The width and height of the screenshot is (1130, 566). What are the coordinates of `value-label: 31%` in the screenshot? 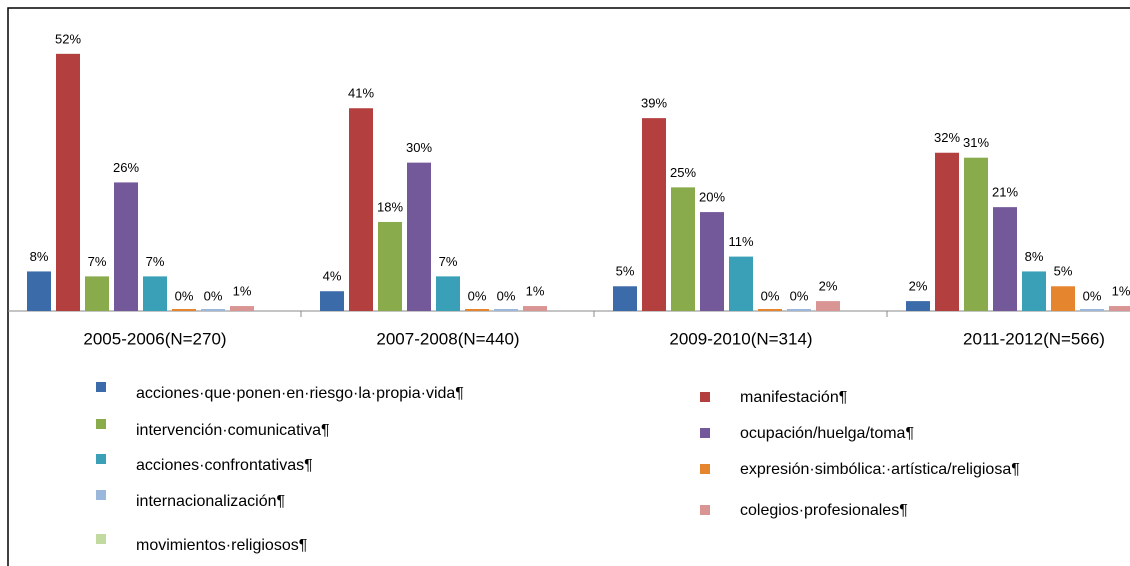 It's located at (976, 142).